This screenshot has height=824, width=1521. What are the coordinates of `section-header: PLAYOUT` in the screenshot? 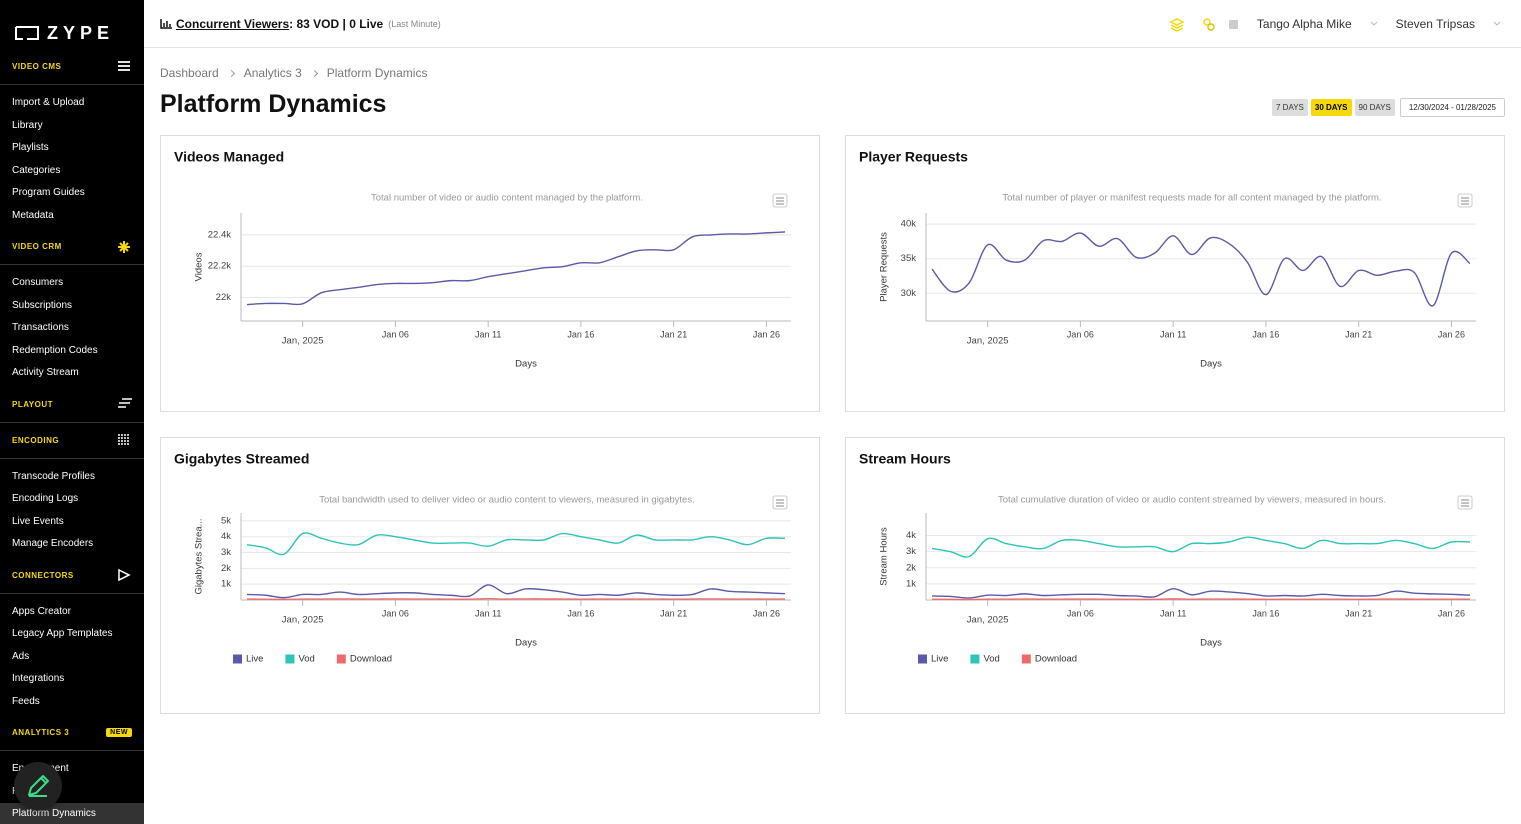 It's located at (72, 405).